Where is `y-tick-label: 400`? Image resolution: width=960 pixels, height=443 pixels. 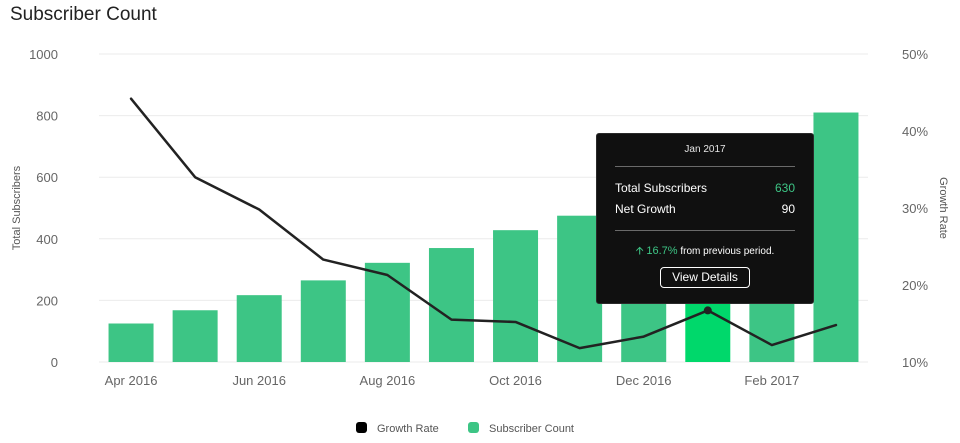
y-tick-label: 400 is located at coordinates (47, 239).